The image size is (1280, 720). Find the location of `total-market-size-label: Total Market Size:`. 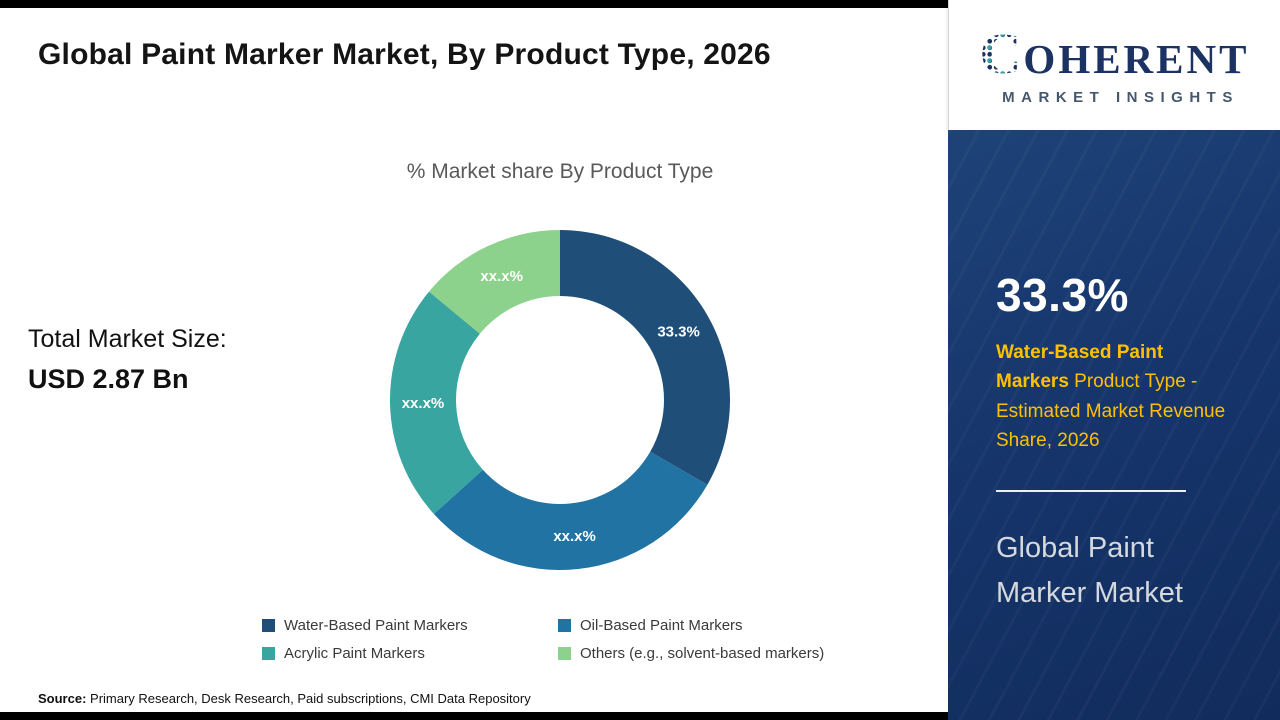

total-market-size-label: Total Market Size: is located at coordinates (127, 339).